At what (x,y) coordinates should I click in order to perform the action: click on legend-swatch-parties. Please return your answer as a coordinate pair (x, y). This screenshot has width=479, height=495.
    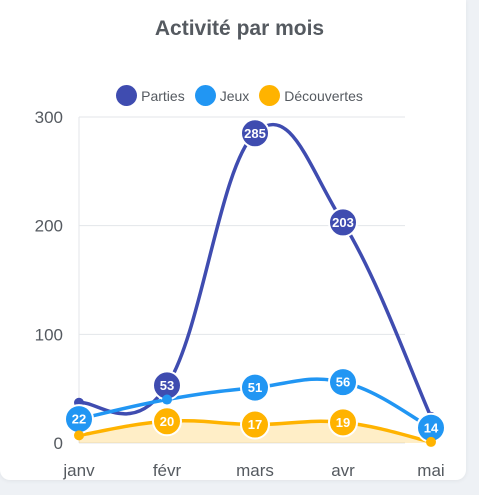
    Looking at the image, I should click on (127, 95).